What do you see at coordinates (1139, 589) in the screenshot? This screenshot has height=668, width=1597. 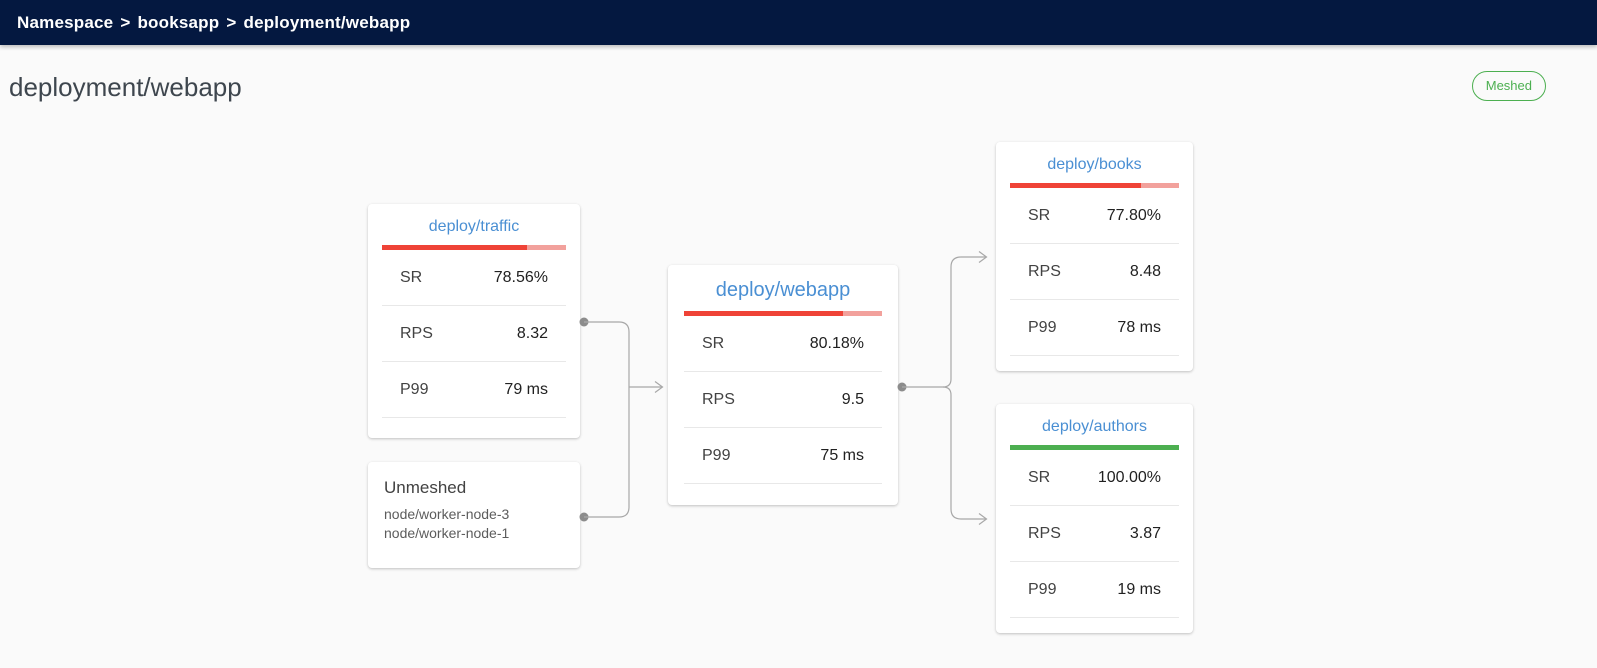 I see `metric-value: 19 ms` at bounding box center [1139, 589].